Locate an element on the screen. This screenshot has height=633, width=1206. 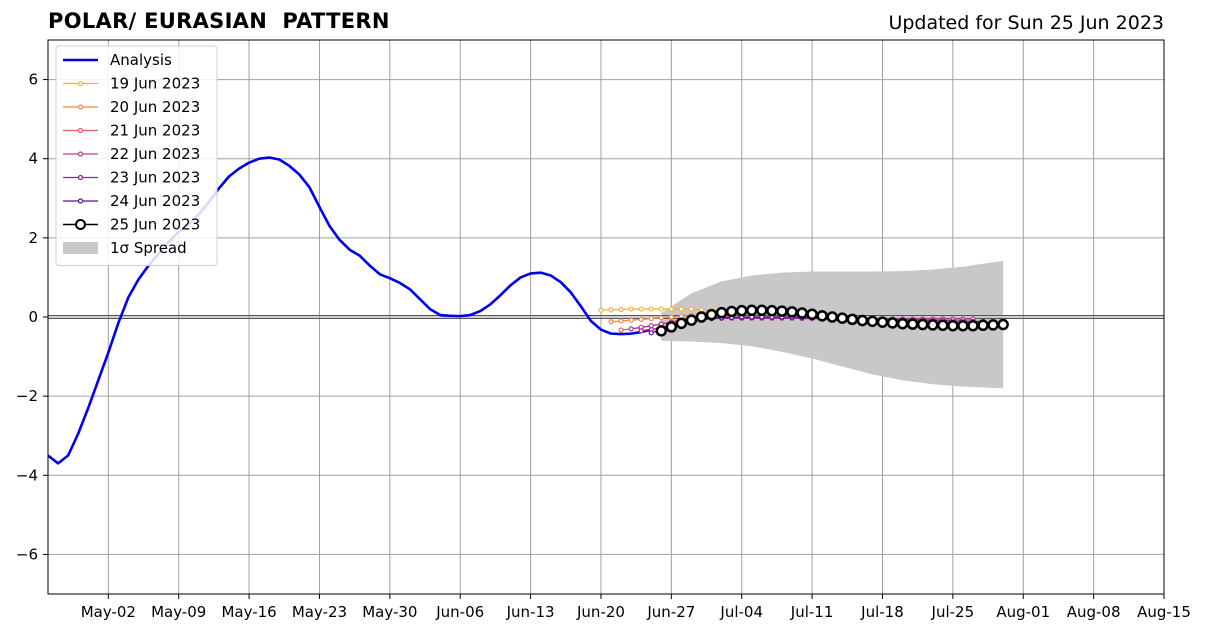
legend-entry: 23 Jun 2023 is located at coordinates (131, 178).